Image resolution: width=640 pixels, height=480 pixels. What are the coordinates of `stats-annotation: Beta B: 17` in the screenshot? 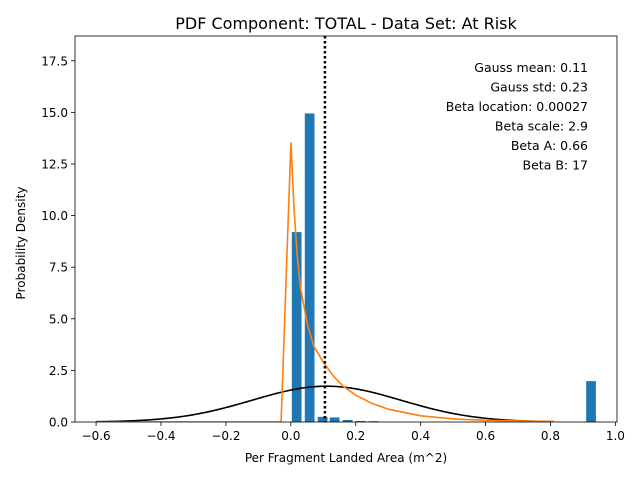 It's located at (555, 165).